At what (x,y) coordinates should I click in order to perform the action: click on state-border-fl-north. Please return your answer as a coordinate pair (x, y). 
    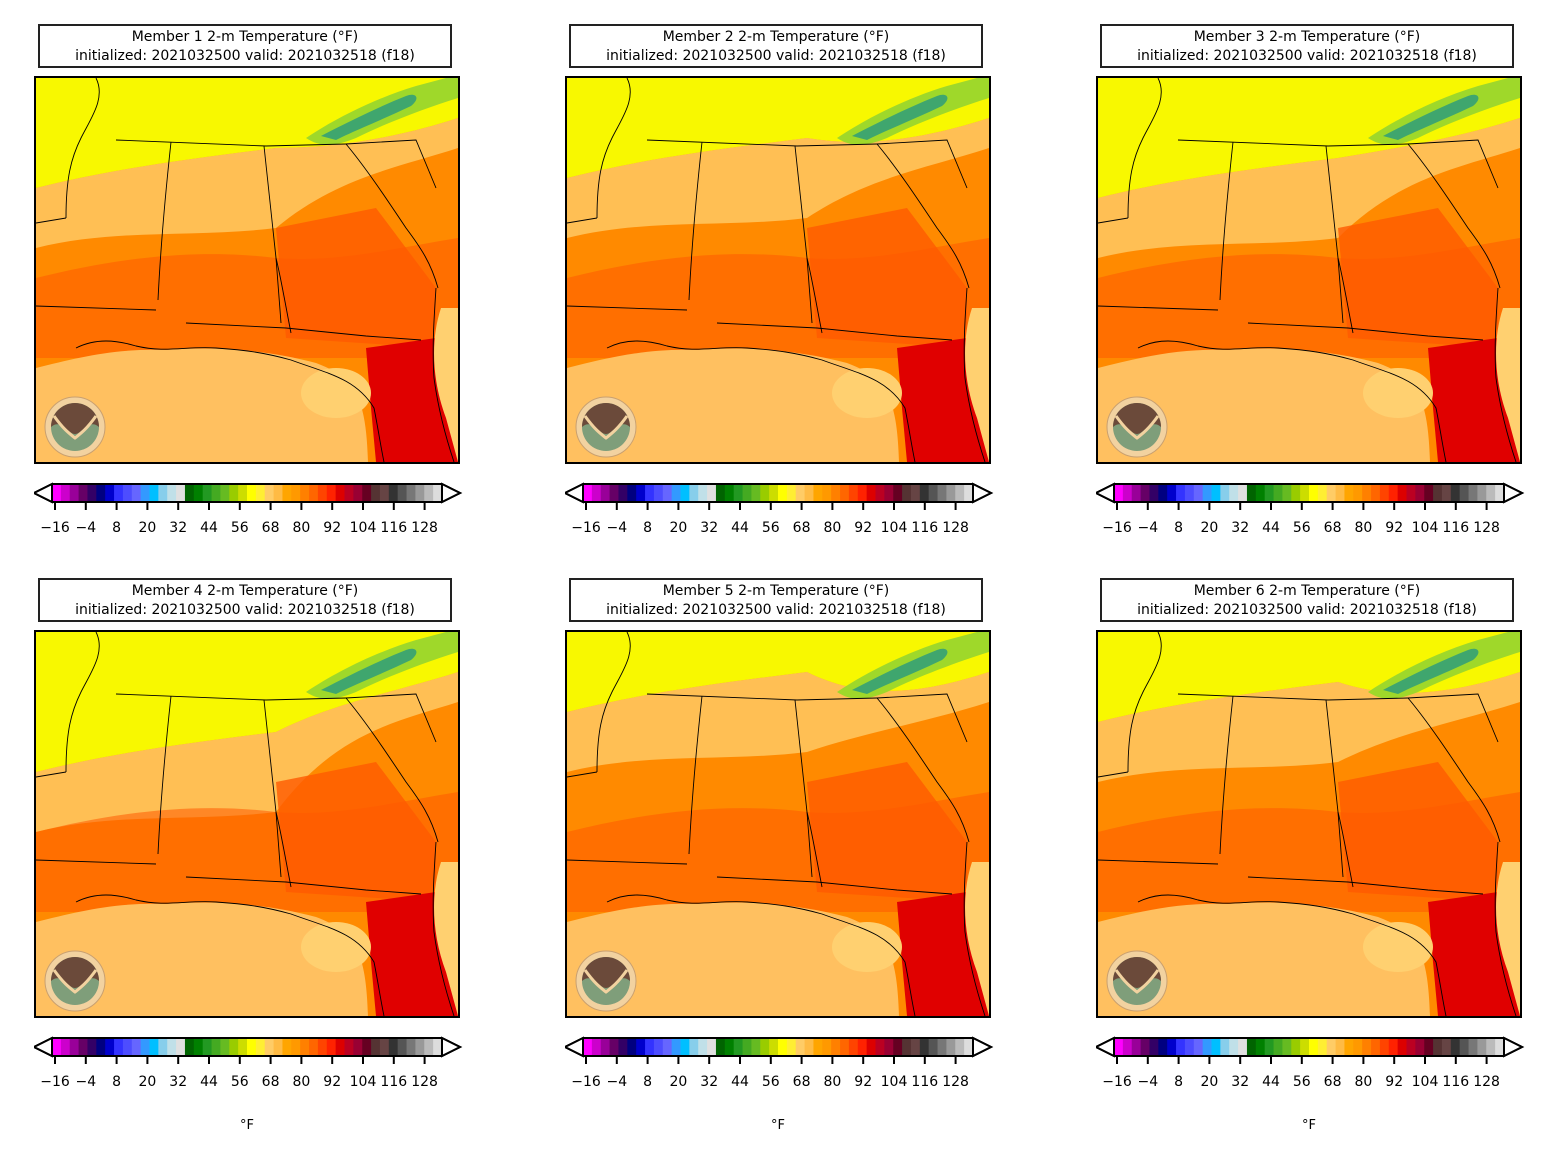
    Looking at the image, I should click on (303, 331).